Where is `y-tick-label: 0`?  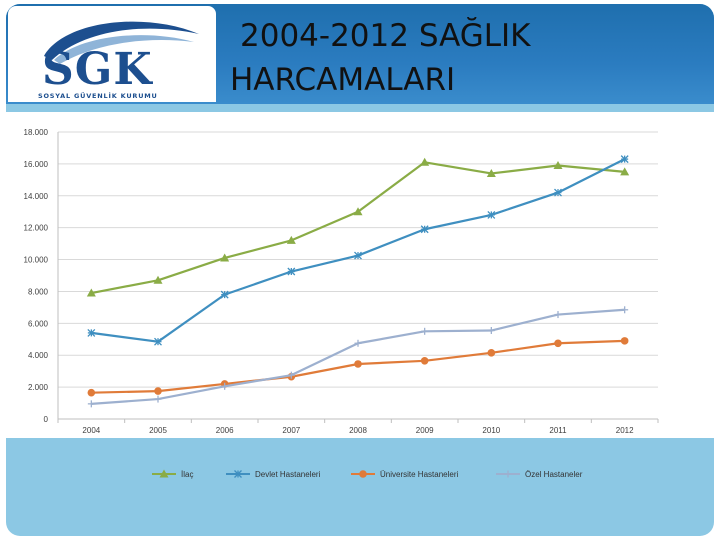
y-tick-label: 0 is located at coordinates (46, 419).